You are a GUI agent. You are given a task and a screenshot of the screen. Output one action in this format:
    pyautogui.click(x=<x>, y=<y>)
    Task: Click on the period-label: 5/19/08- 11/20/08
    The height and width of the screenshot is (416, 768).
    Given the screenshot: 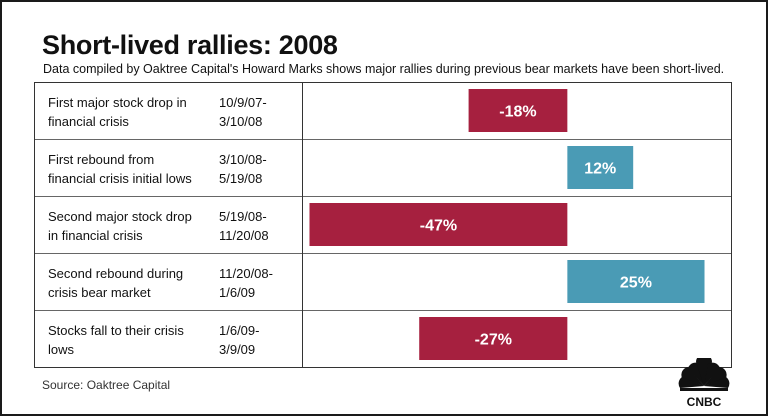 What is the action you would take?
    pyautogui.click(x=244, y=226)
    